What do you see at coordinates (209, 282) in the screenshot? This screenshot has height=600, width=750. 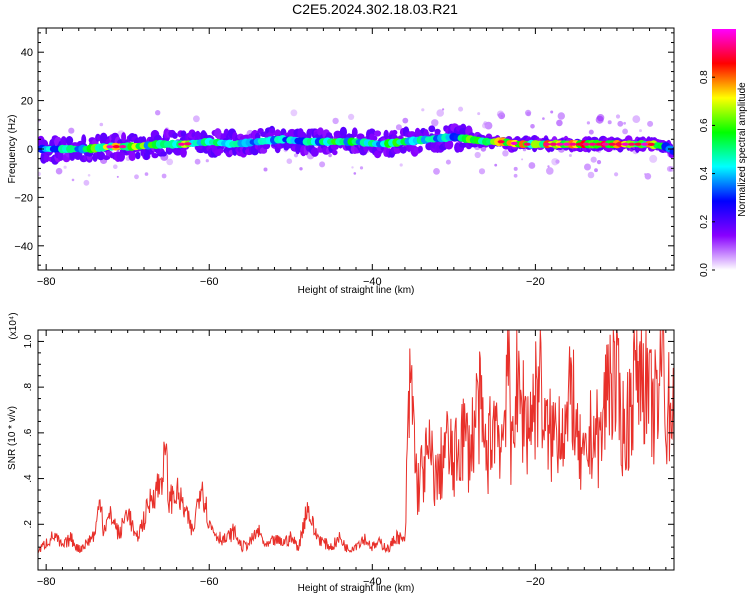 I see `top-x-tick-label: −60` at bounding box center [209, 282].